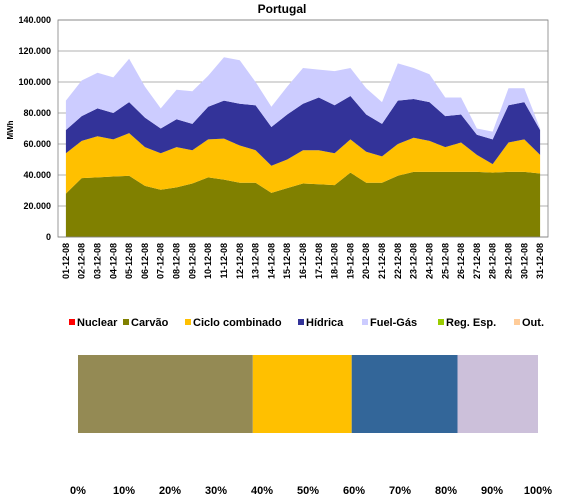 The image size is (561, 499). What do you see at coordinates (124, 491) in the screenshot?
I see `x-tick-label: 10%` at bounding box center [124, 491].